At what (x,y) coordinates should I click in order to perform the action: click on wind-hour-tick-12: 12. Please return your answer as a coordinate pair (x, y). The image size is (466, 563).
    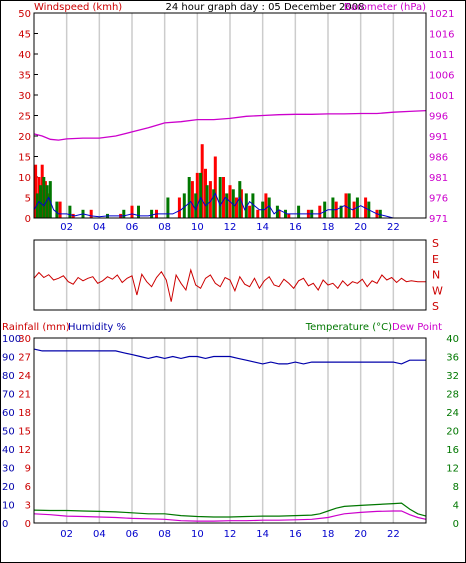
    Looking at the image, I should click on (230, 227).